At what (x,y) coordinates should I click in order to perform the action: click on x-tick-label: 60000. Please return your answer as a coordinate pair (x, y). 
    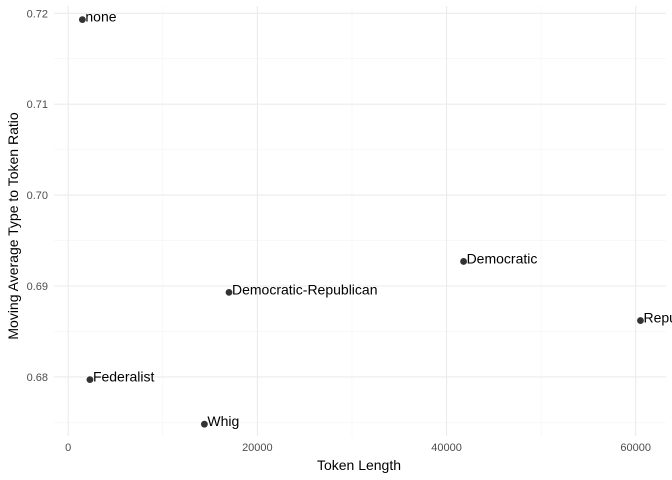
    Looking at the image, I should click on (635, 448).